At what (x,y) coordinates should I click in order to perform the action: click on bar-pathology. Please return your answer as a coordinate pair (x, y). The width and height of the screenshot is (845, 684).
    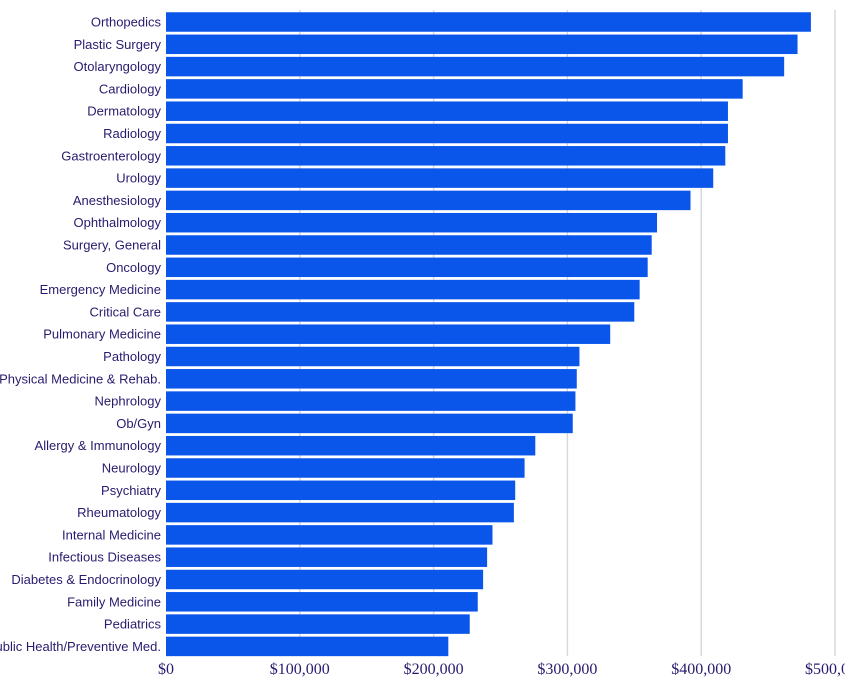
    Looking at the image, I should click on (373, 356).